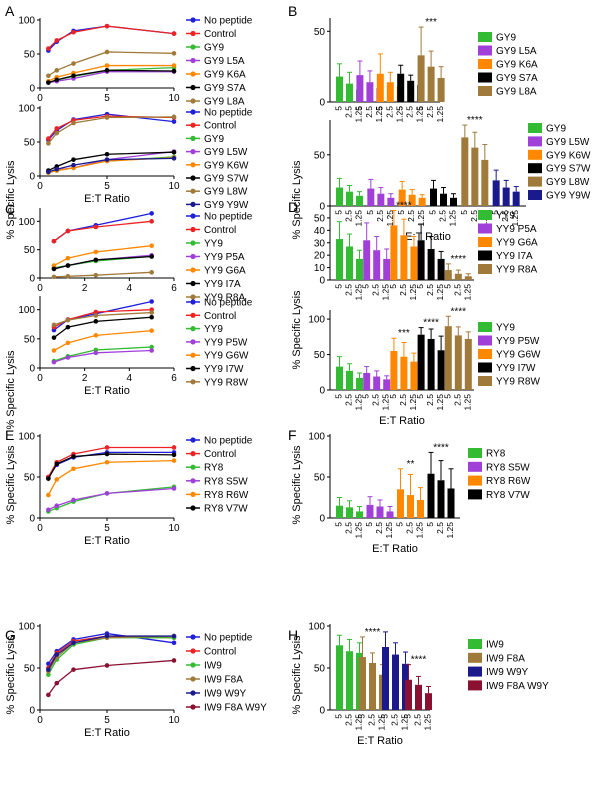  Describe the element at coordinates (496, 454) in the screenshot. I see `legend-entry: RY8` at that location.